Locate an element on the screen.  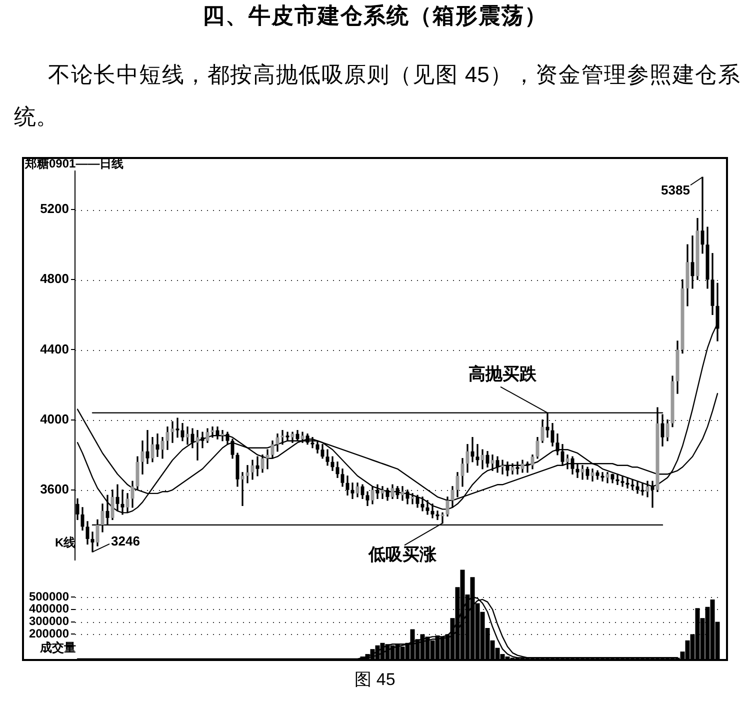
y-tick-label: 300000 is located at coordinates (49, 621).